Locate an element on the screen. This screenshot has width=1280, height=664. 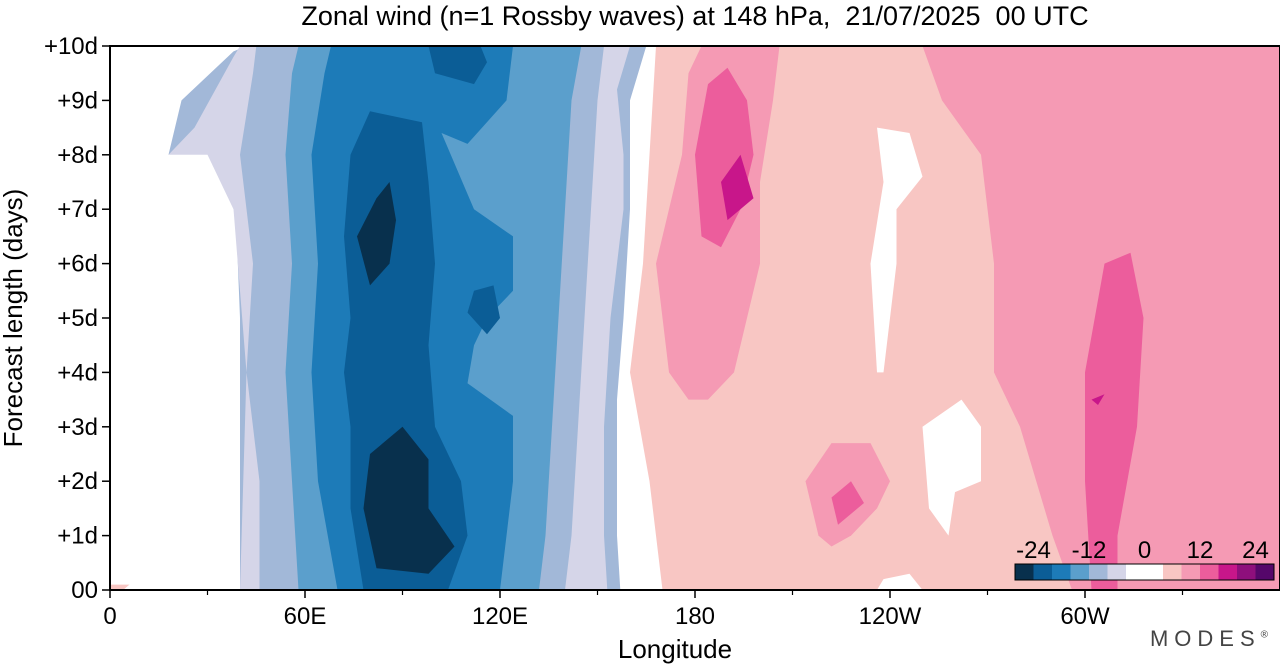
colorbar-label-4: 24 is located at coordinates (1255, 550).